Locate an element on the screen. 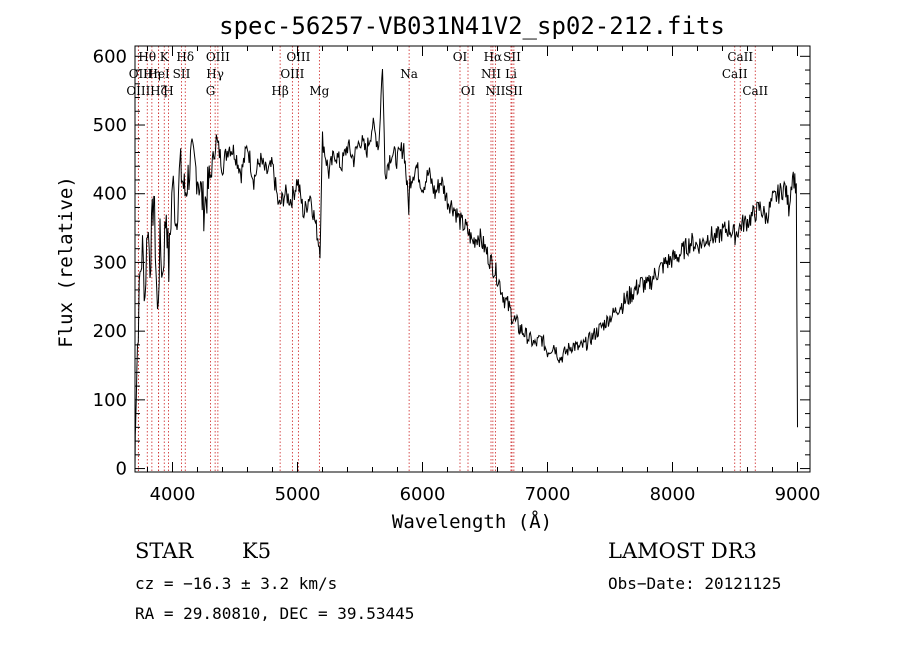 The height and width of the screenshot is (654, 900). x-tick-label: 9000 is located at coordinates (798, 494).